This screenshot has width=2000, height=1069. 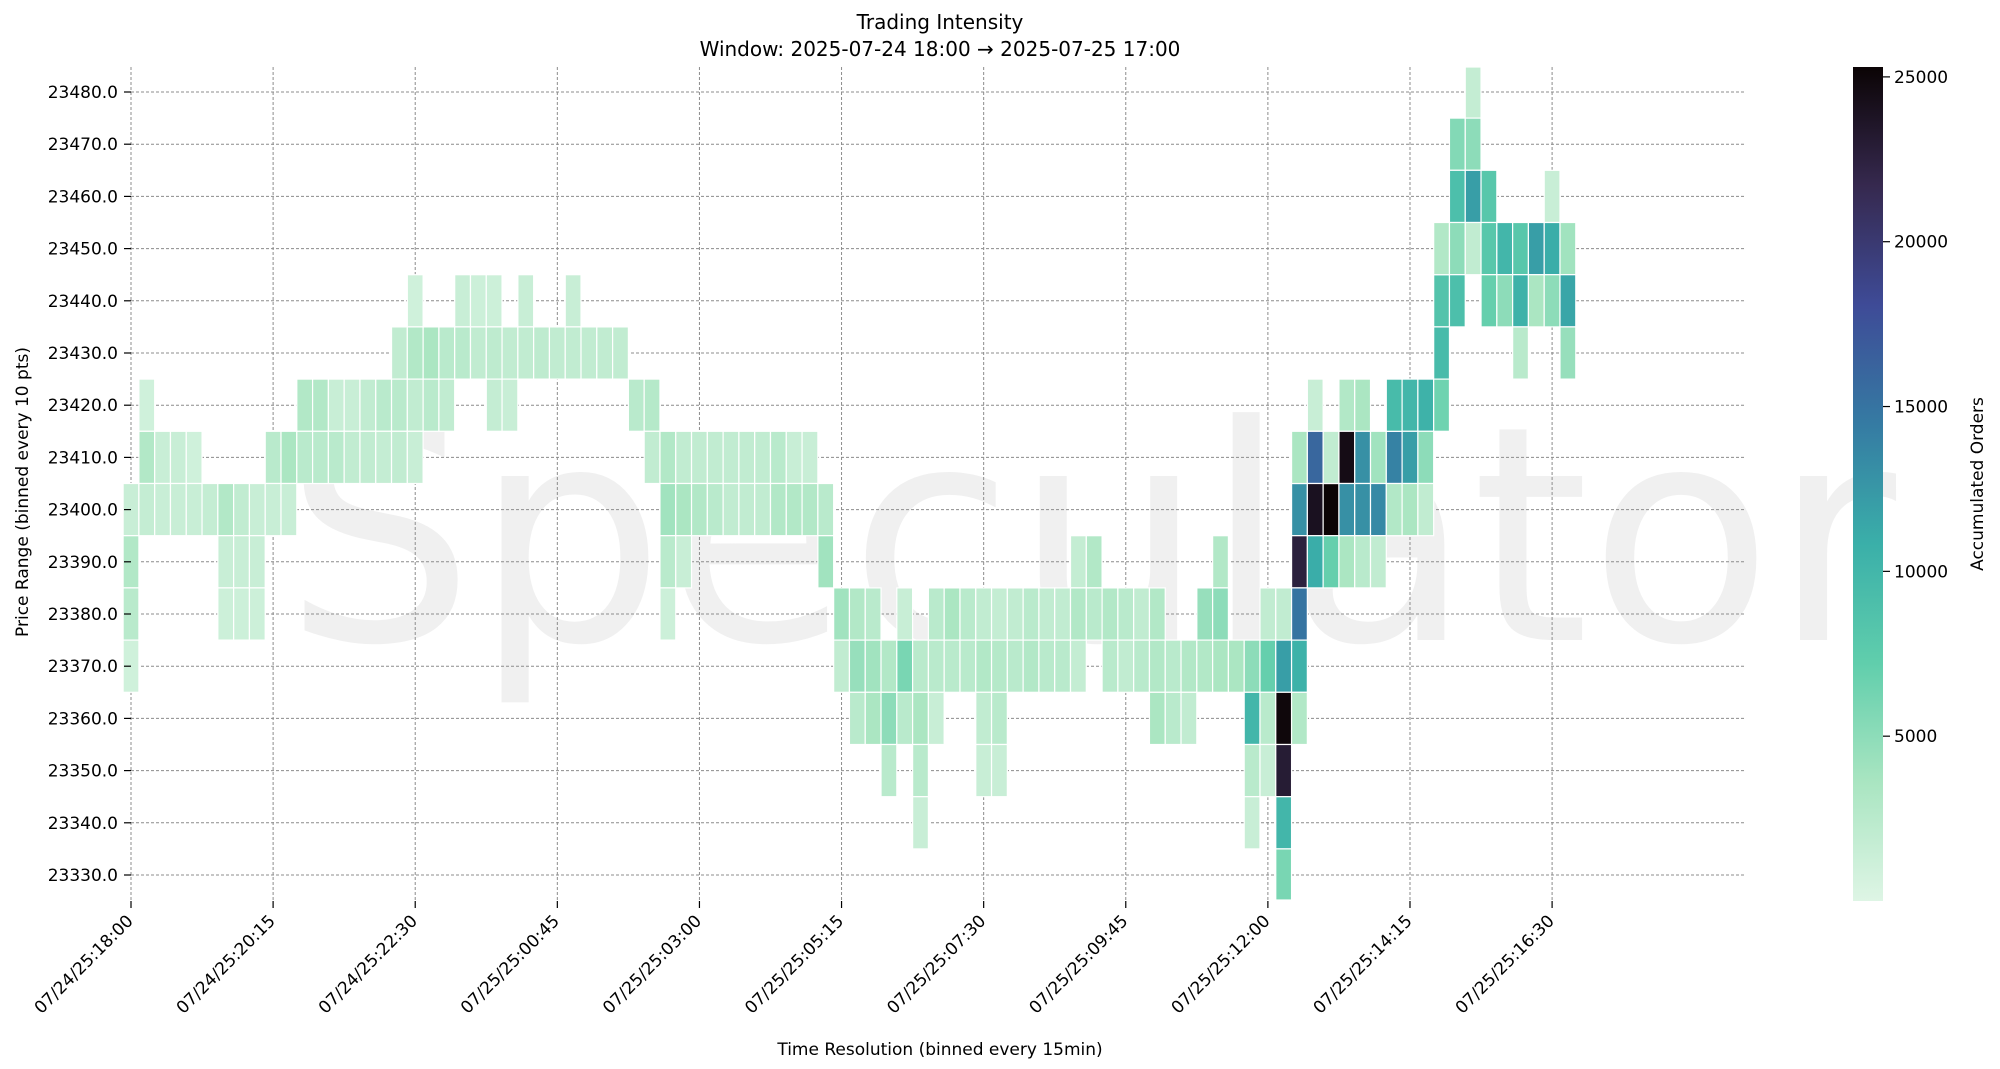 I want to click on x-tick-label: 07/25/25:16:30, so click(x=1505, y=964).